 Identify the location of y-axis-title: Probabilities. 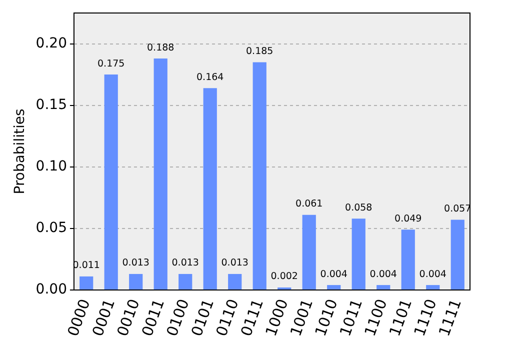
(20, 151).